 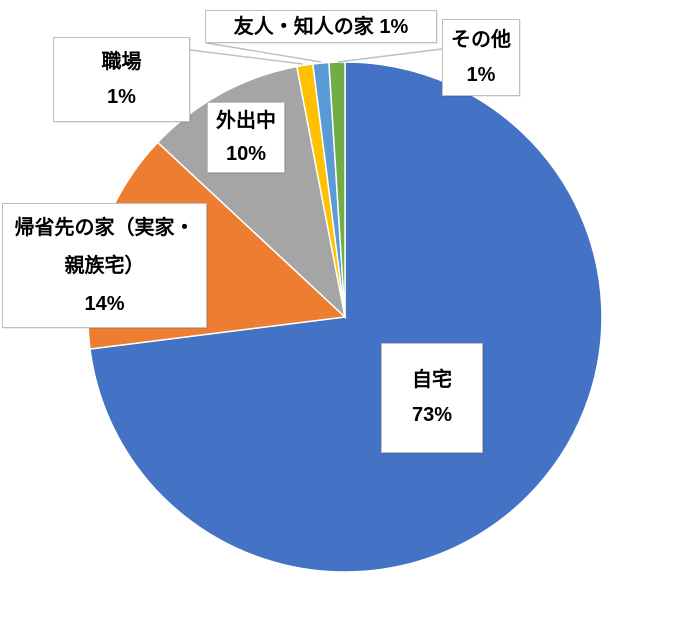 What do you see at coordinates (246, 120) in the screenshot?
I see `data-label-category: 外出中` at bounding box center [246, 120].